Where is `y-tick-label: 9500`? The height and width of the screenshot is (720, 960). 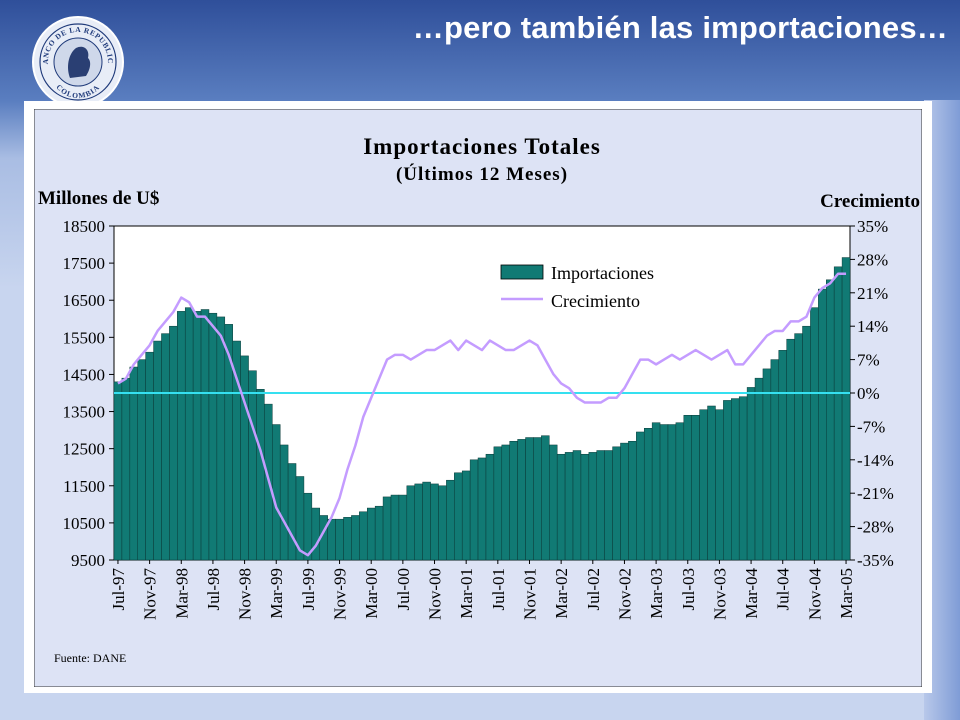
y-tick-label: 9500 is located at coordinates (88, 560).